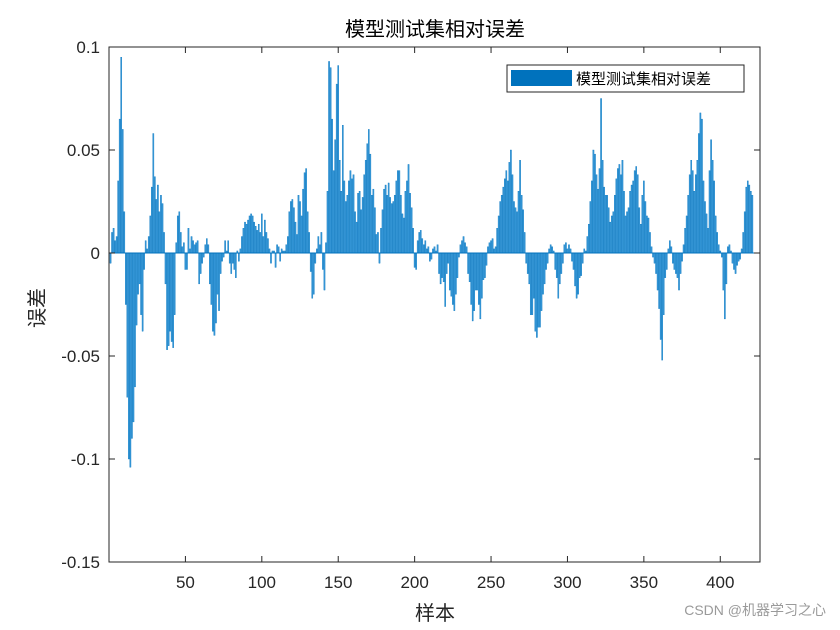  What do you see at coordinates (262, 582) in the screenshot?
I see `x-tick-label: 100` at bounding box center [262, 582].